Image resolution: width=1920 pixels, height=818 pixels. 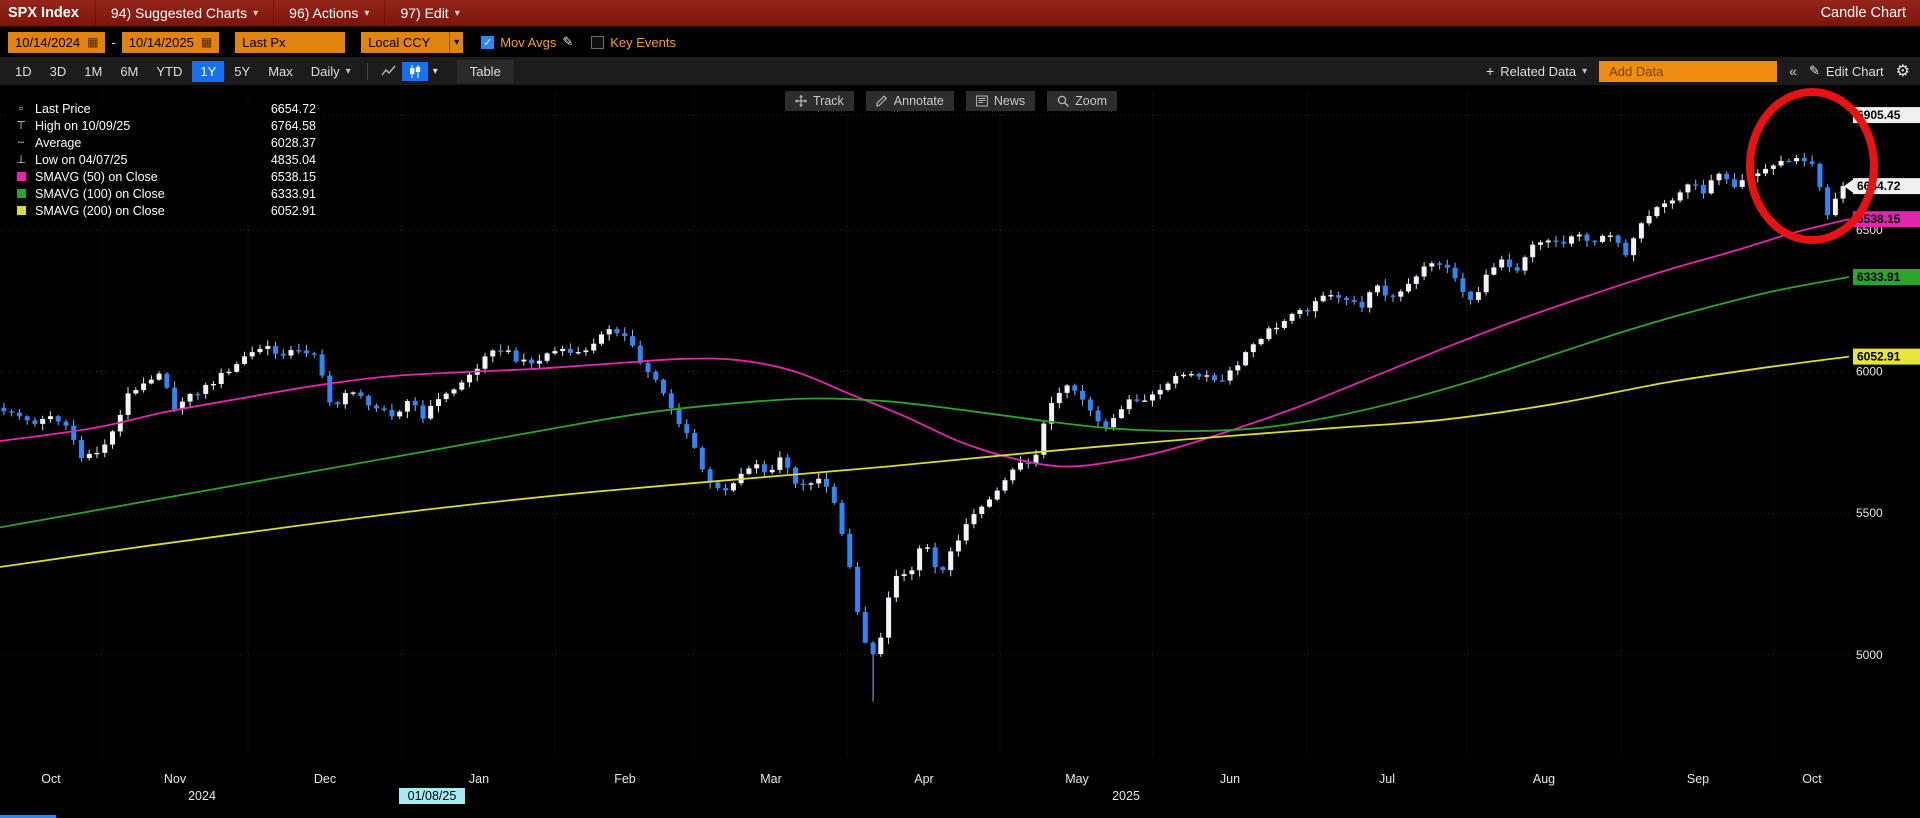 What do you see at coordinates (166, 193) in the screenshot?
I see `legend-item: SMAVG (100) on Close 6333.91` at bounding box center [166, 193].